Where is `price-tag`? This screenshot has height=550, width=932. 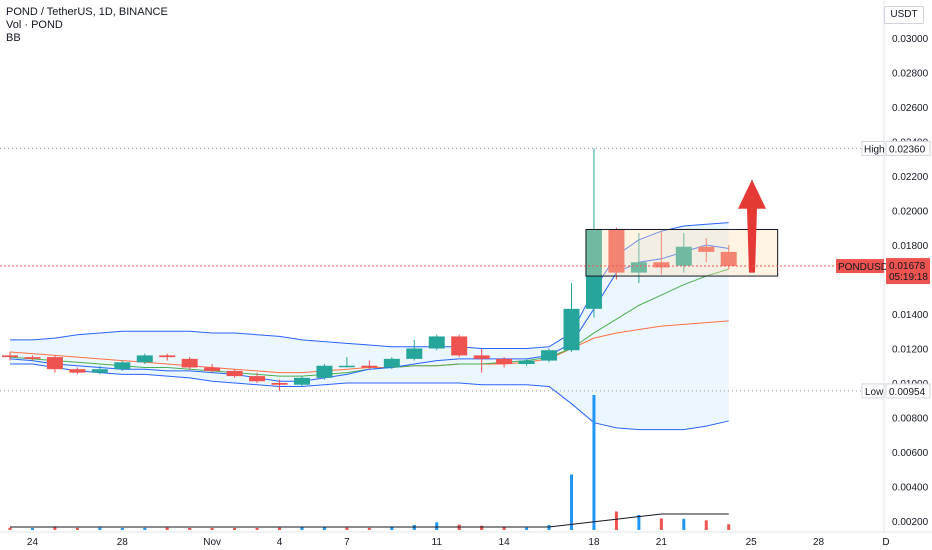 price-tag is located at coordinates (908, 271).